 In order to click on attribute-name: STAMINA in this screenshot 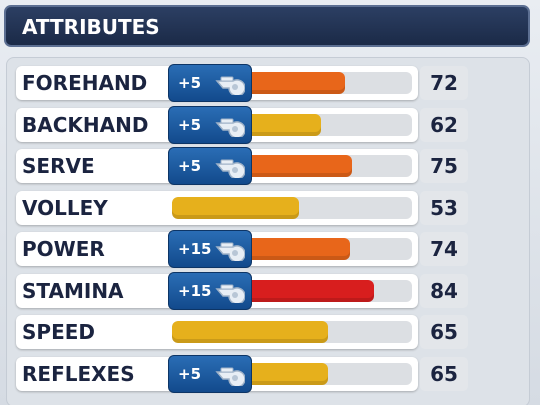, I will do `click(73, 290)`.